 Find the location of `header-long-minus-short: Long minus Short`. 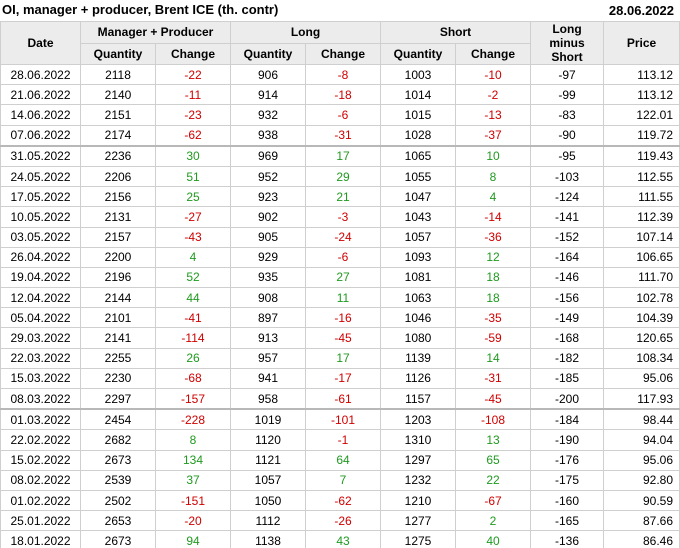

header-long-minus-short: Long minus Short is located at coordinates (567, 43).